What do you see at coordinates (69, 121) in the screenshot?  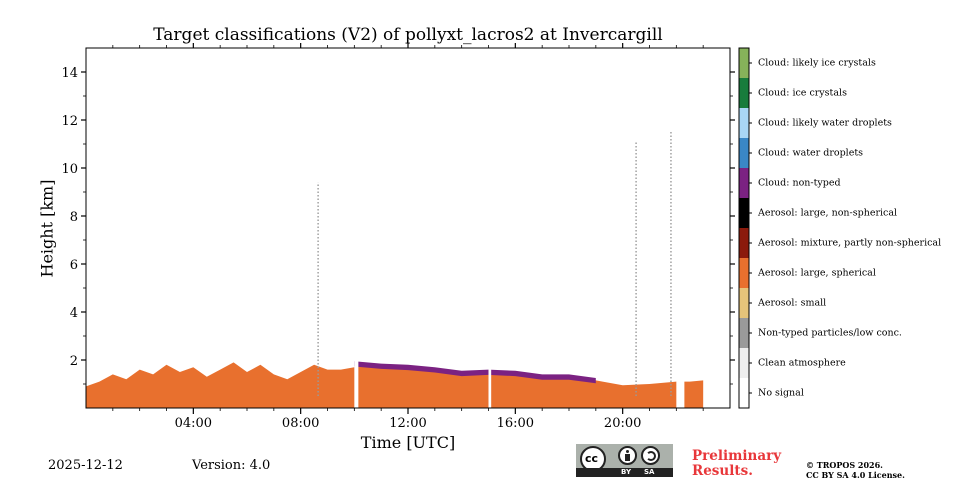 I see `y-tick-label-12: 12` at bounding box center [69, 121].